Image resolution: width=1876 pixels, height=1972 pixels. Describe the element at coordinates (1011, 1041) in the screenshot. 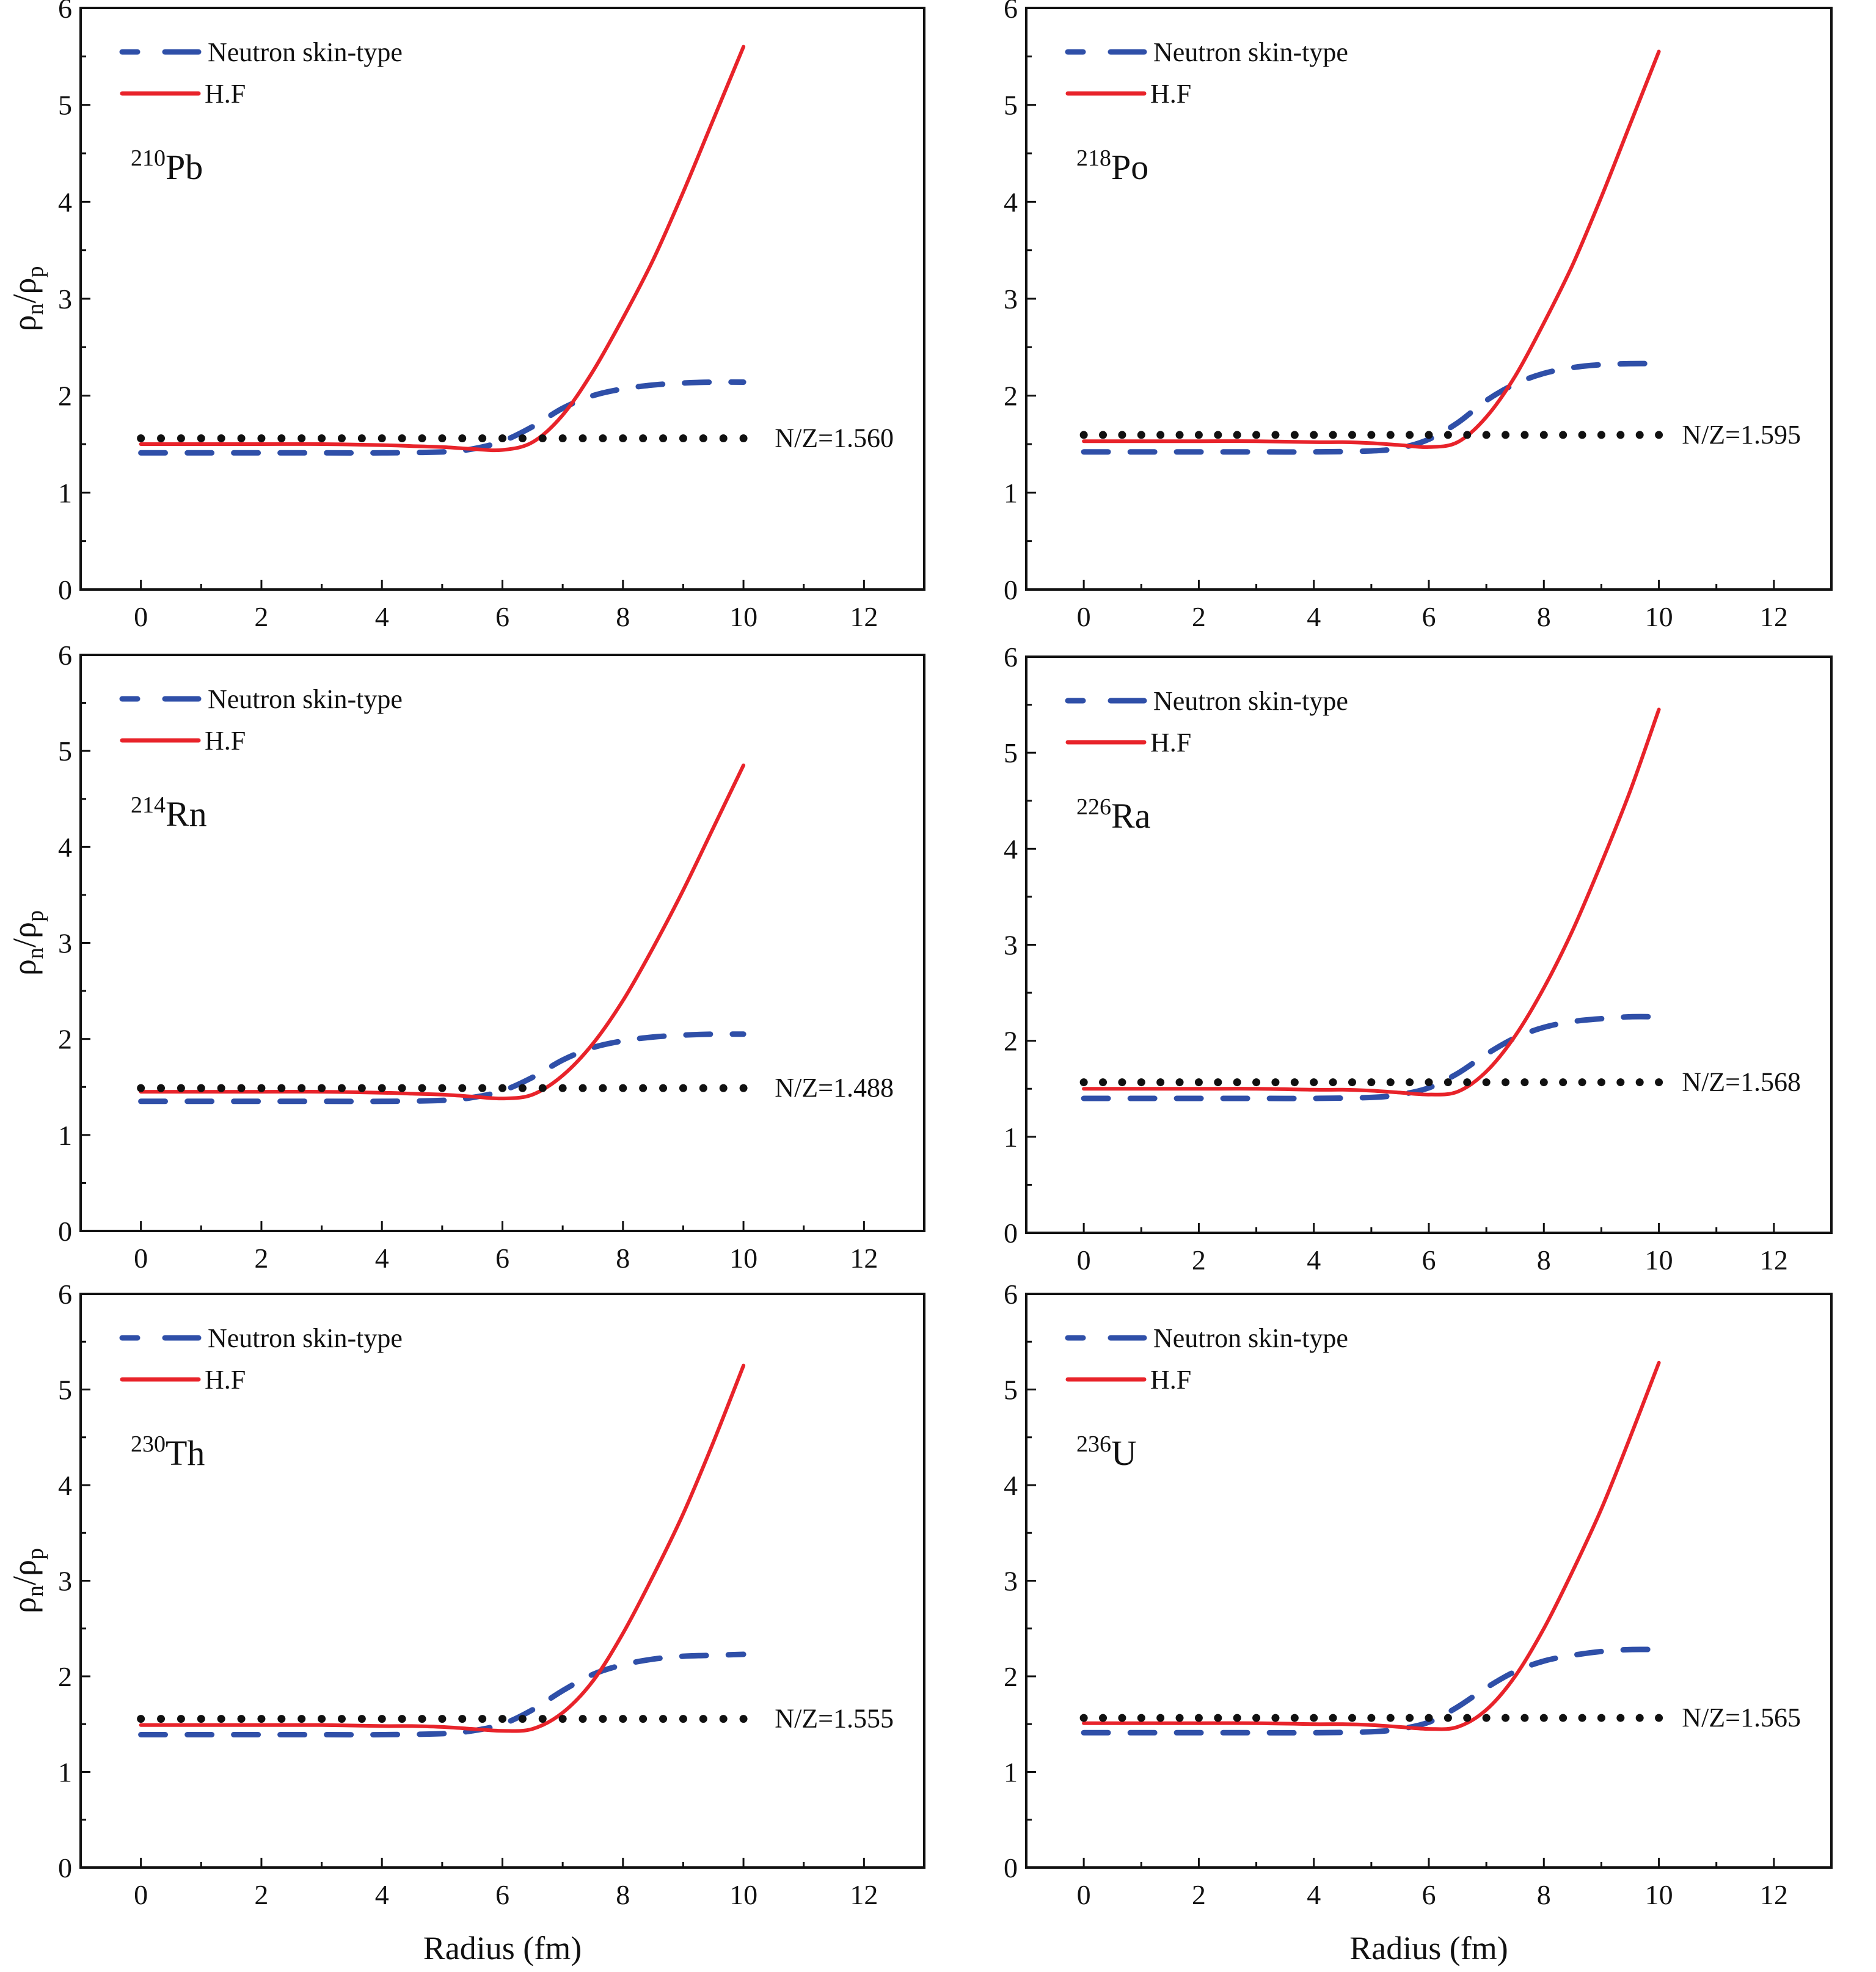

I see `y-tick-label: 2` at that location.